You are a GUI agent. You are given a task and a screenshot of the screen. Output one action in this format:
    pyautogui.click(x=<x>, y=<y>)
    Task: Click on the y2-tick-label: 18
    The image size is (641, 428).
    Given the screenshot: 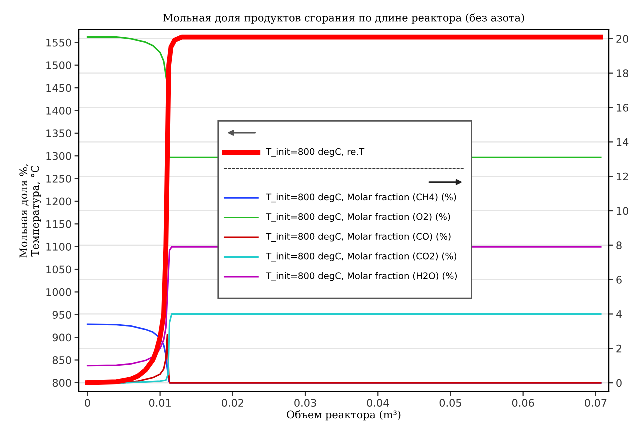 What is the action you would take?
    pyautogui.click(x=622, y=74)
    